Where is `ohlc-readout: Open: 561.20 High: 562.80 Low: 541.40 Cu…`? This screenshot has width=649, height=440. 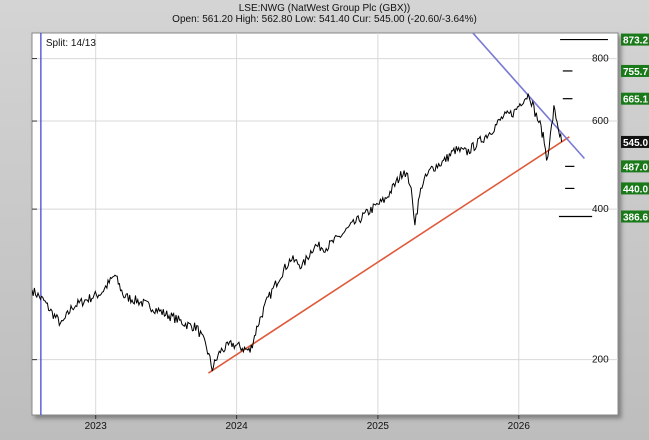 ohlc-readout: Open: 561.20 High: 562.80 Low: 541.40 Cu… is located at coordinates (324, 19).